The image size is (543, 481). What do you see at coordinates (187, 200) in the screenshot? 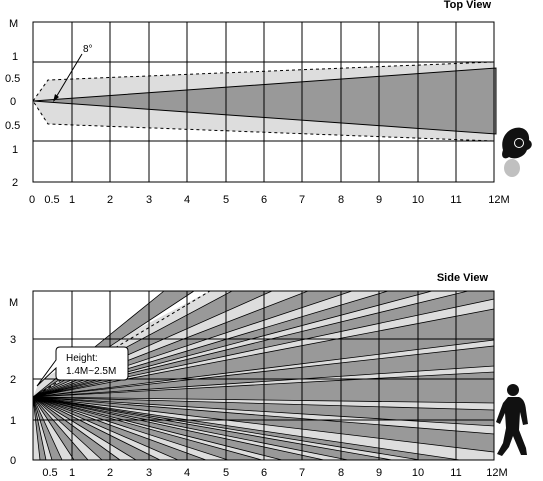
I see `top-x-label: 4` at bounding box center [187, 200].